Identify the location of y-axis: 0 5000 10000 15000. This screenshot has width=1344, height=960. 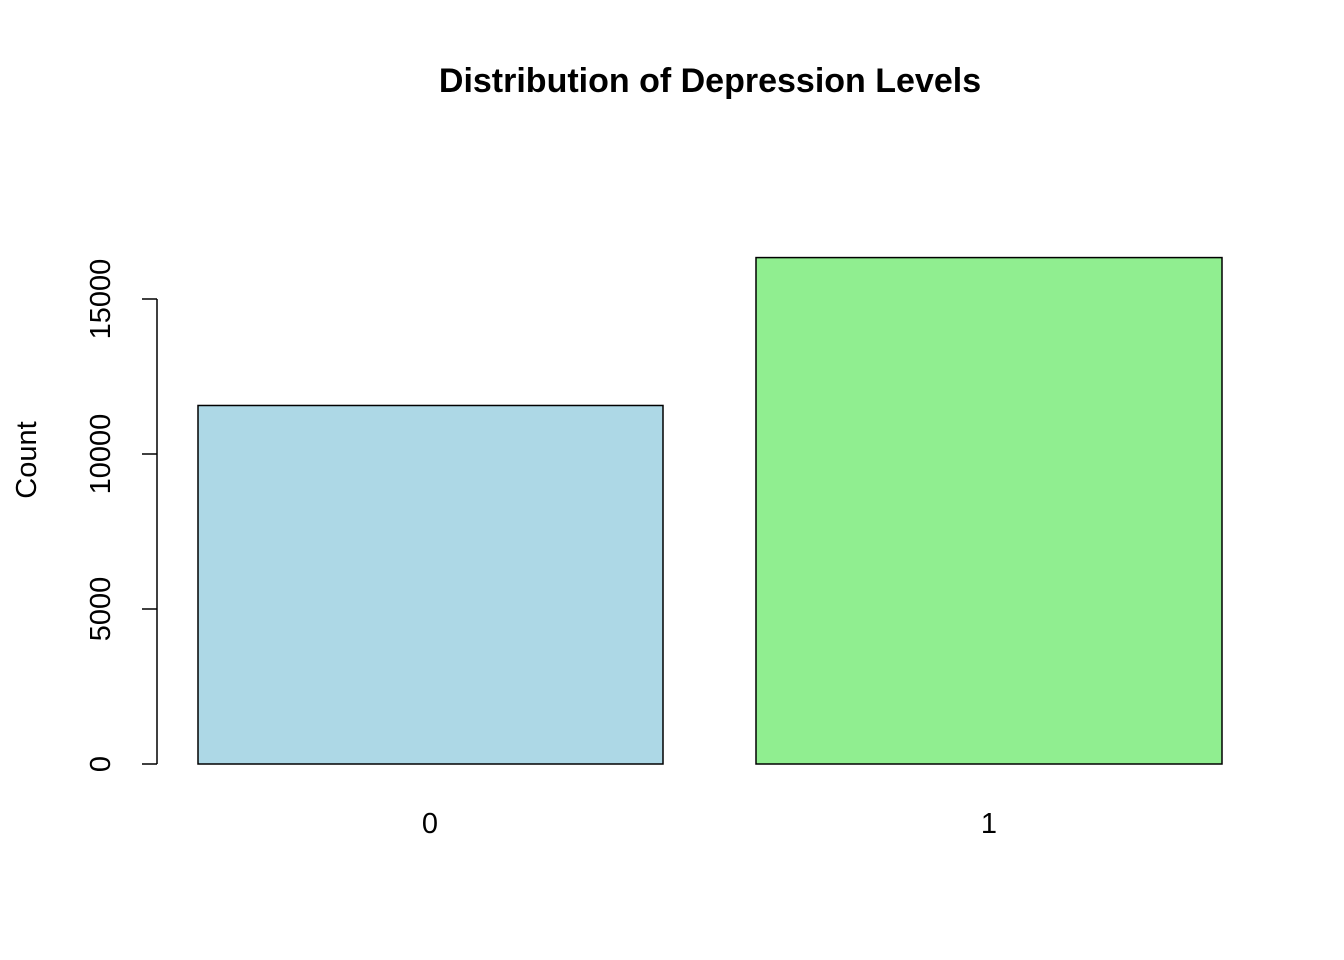
(121, 515).